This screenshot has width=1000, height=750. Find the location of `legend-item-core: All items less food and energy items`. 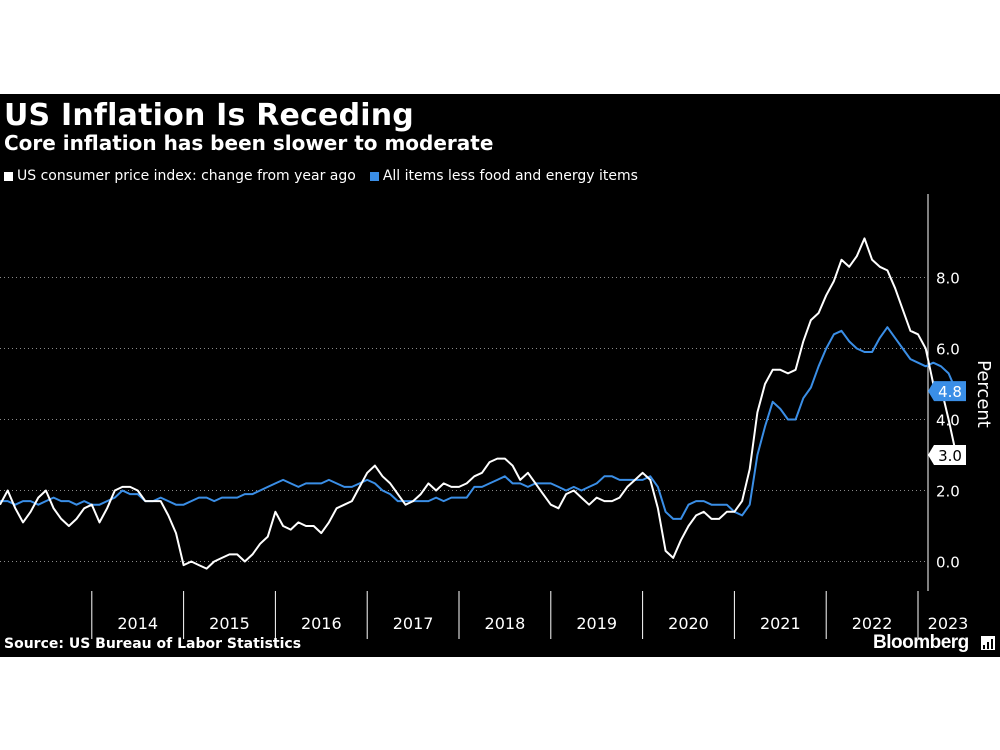

legend-item-core: All items less food and energy items is located at coordinates (503, 176).